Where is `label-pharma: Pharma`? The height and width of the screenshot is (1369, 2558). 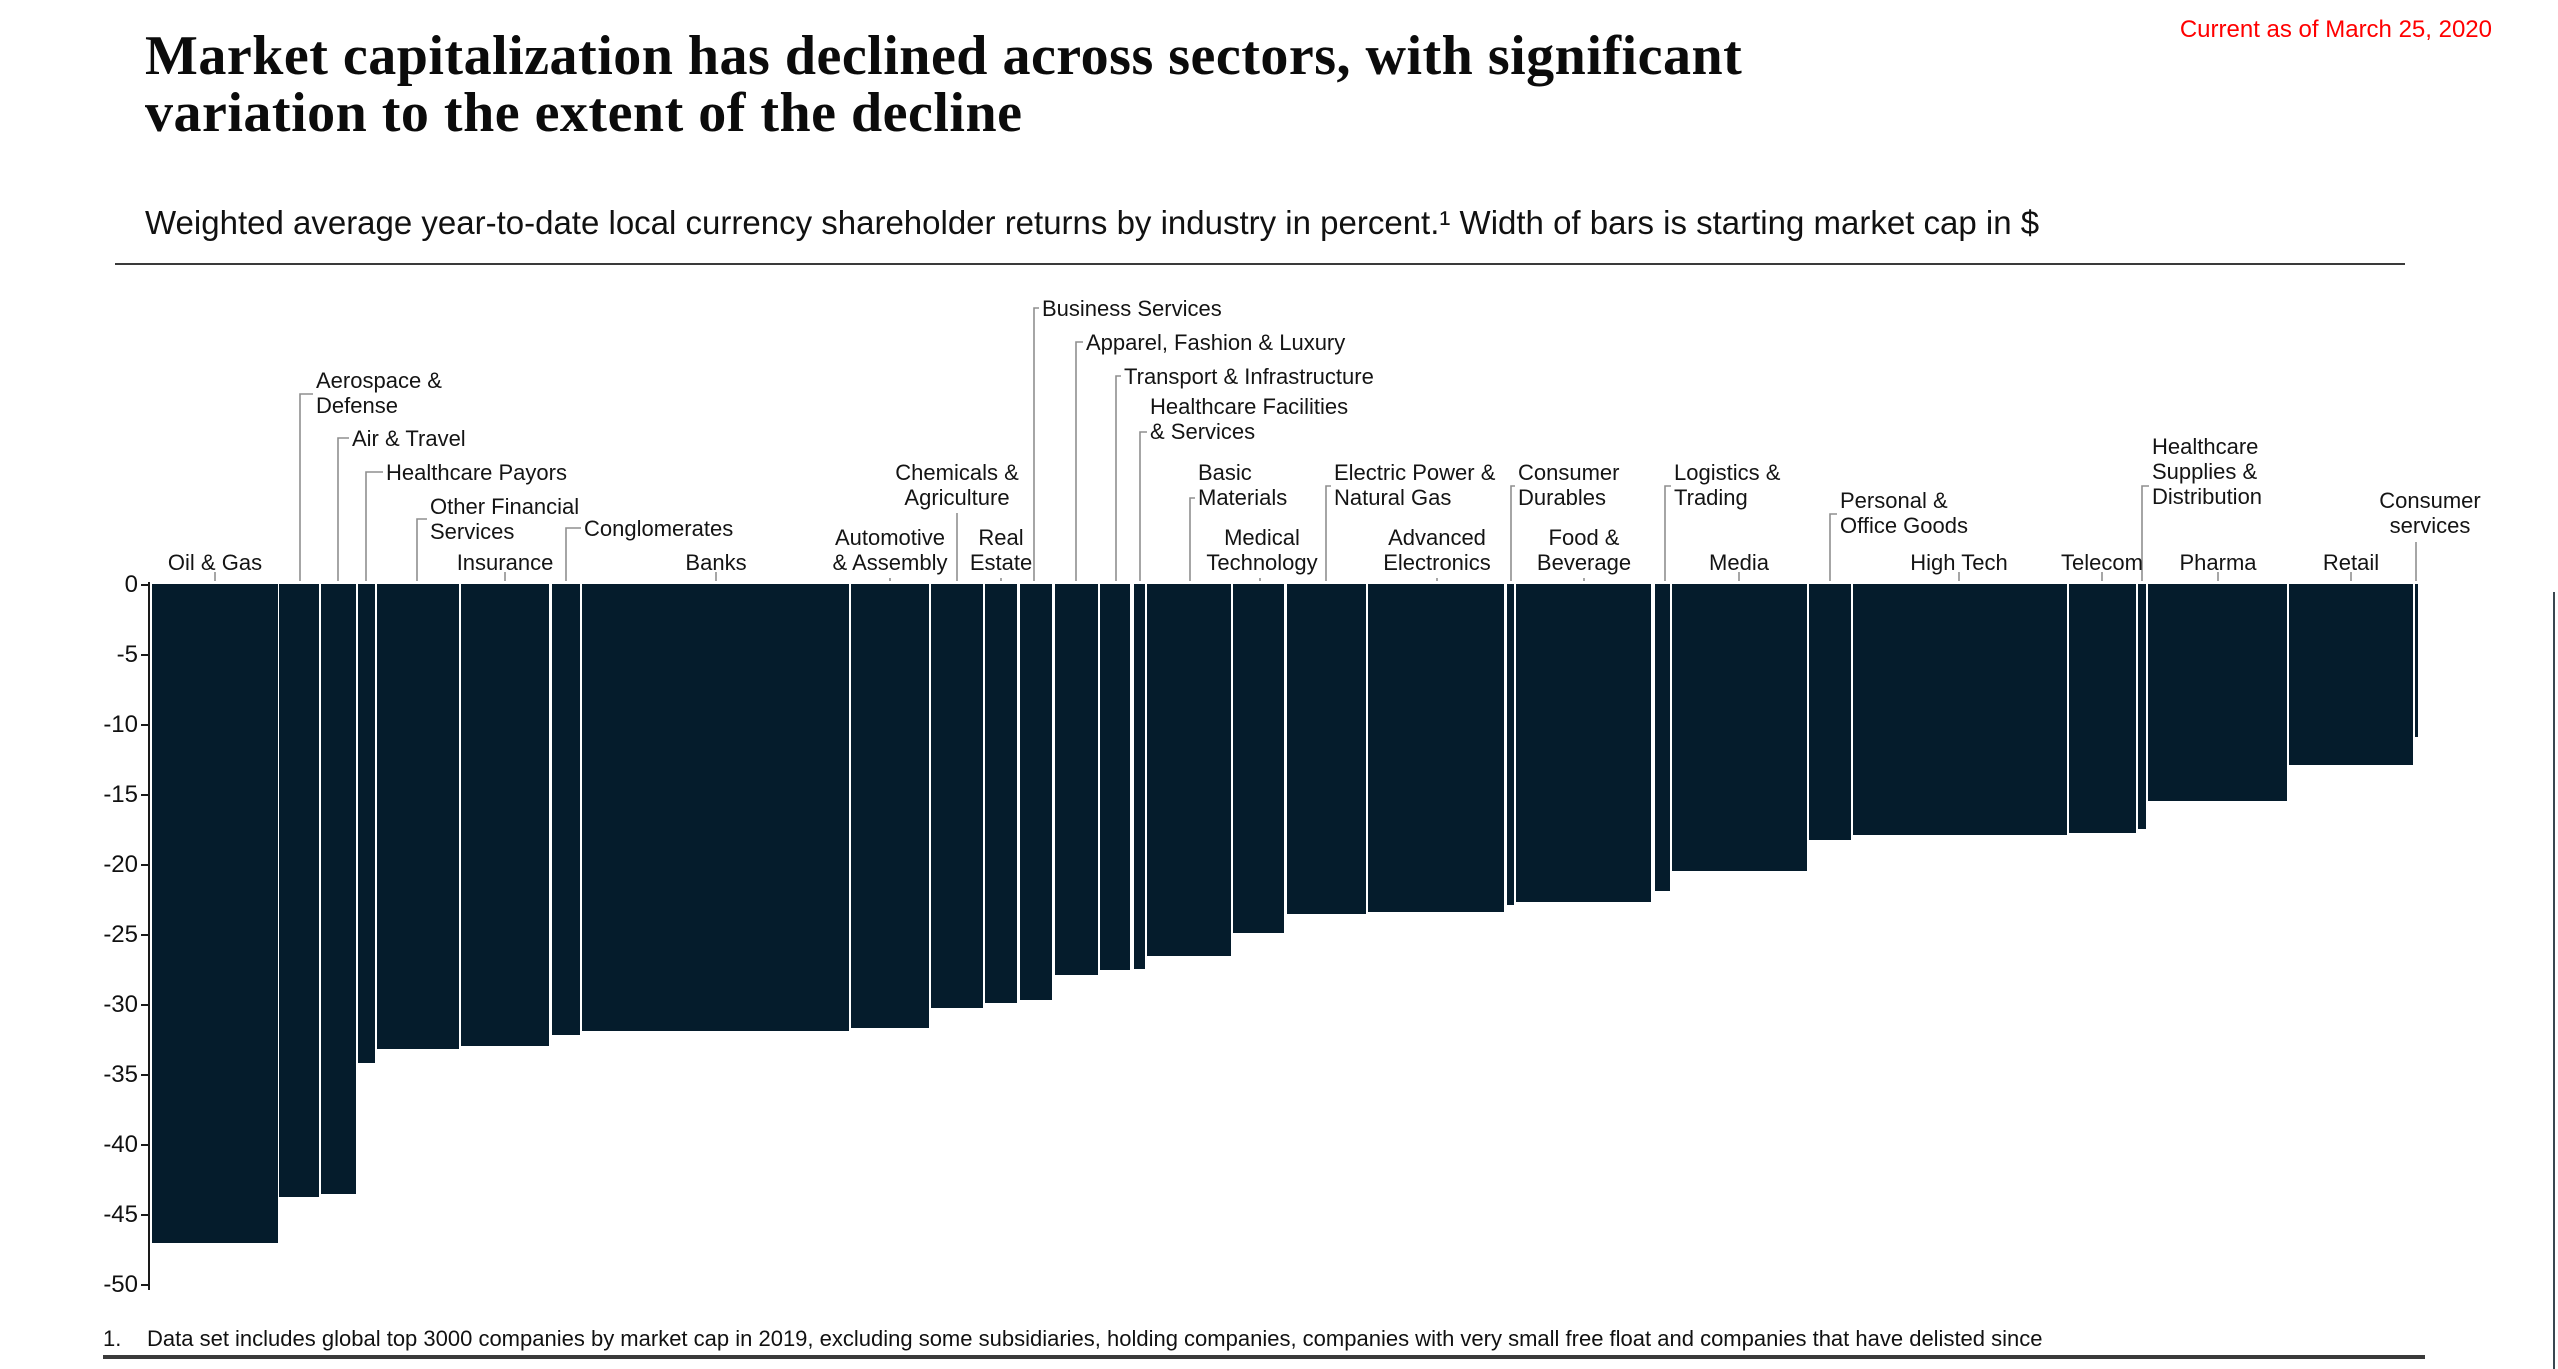
label-pharma: Pharma is located at coordinates (2217, 562).